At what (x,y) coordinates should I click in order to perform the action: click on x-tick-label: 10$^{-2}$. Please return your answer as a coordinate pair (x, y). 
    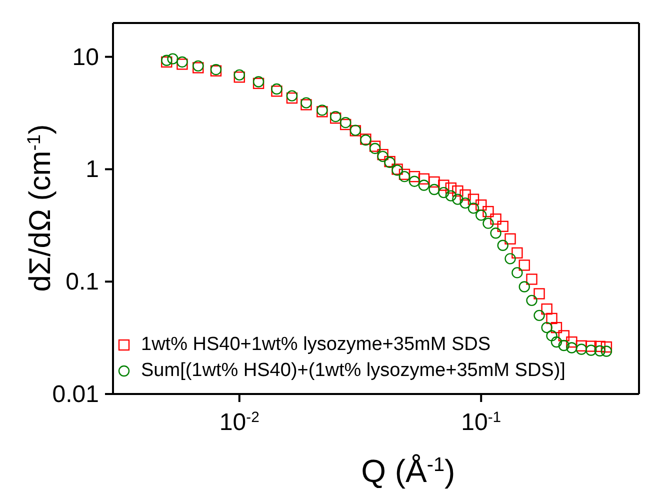
    Looking at the image, I should click on (239, 422).